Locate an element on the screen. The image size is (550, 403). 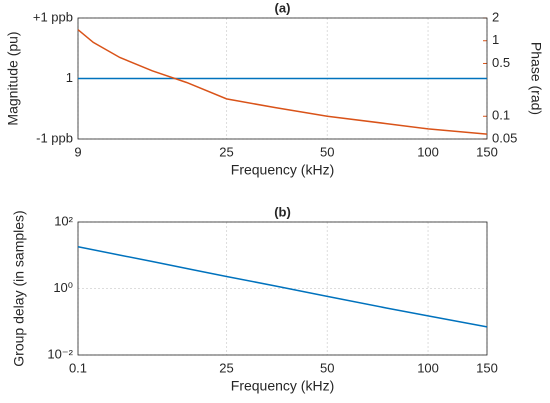
y2-tick-label: 2 is located at coordinates (495, 16).